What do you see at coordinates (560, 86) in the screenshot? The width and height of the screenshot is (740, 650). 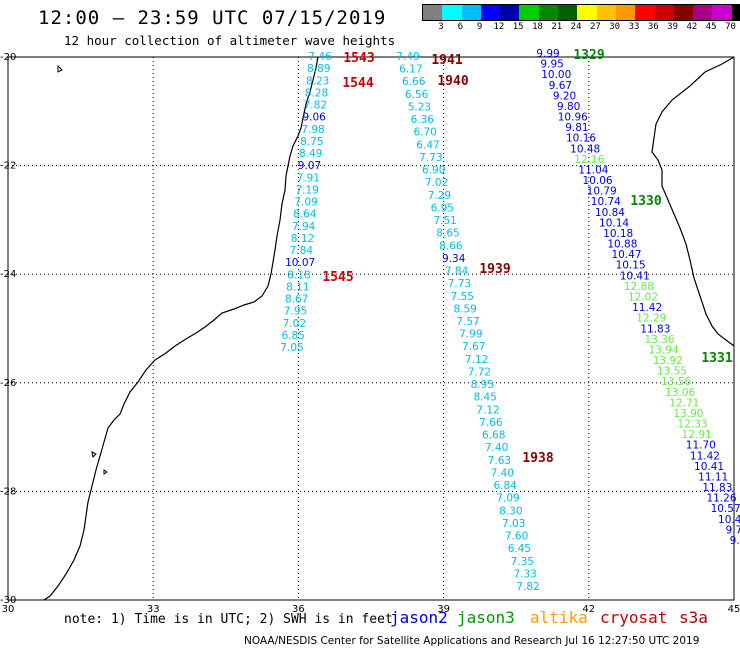 I see `wave-height-value: 9.67` at bounding box center [560, 86].